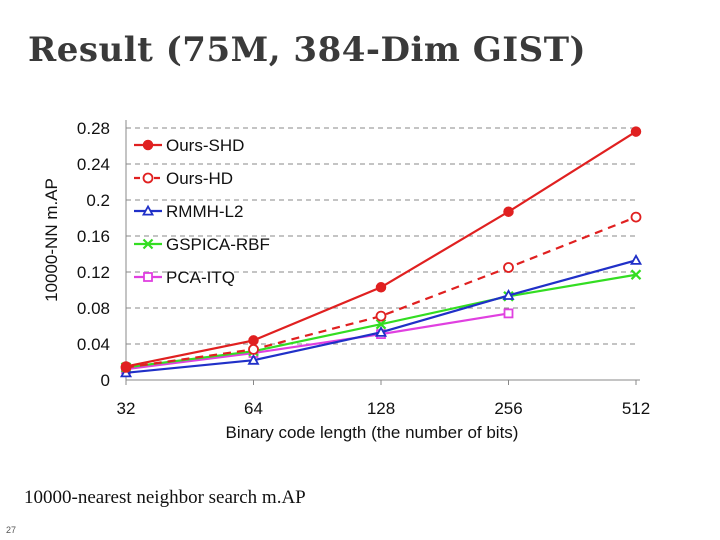 This screenshot has width=720, height=540. What do you see at coordinates (93, 128) in the screenshot?
I see `y-tick-label: 0.28` at bounding box center [93, 128].